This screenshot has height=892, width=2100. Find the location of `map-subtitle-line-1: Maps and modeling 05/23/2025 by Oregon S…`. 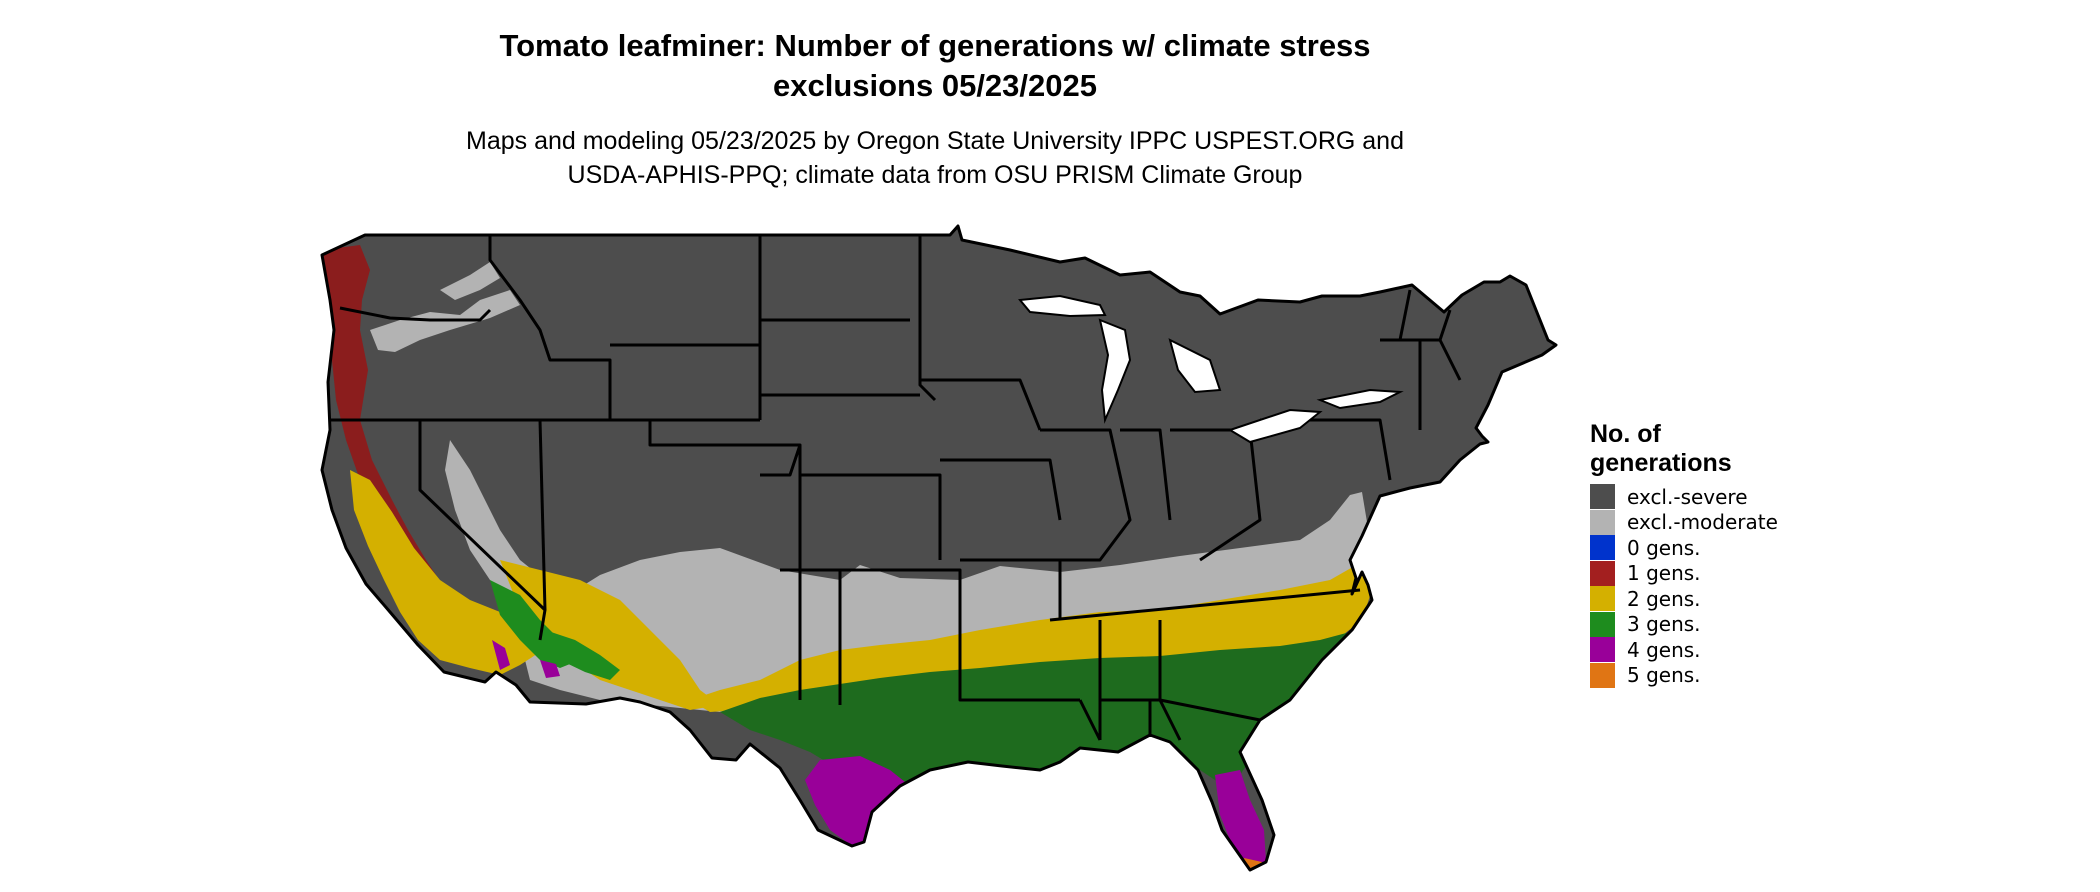

map-subtitle-line-1: Maps and modeling 05/23/2025 by Oregon S… is located at coordinates (935, 141).